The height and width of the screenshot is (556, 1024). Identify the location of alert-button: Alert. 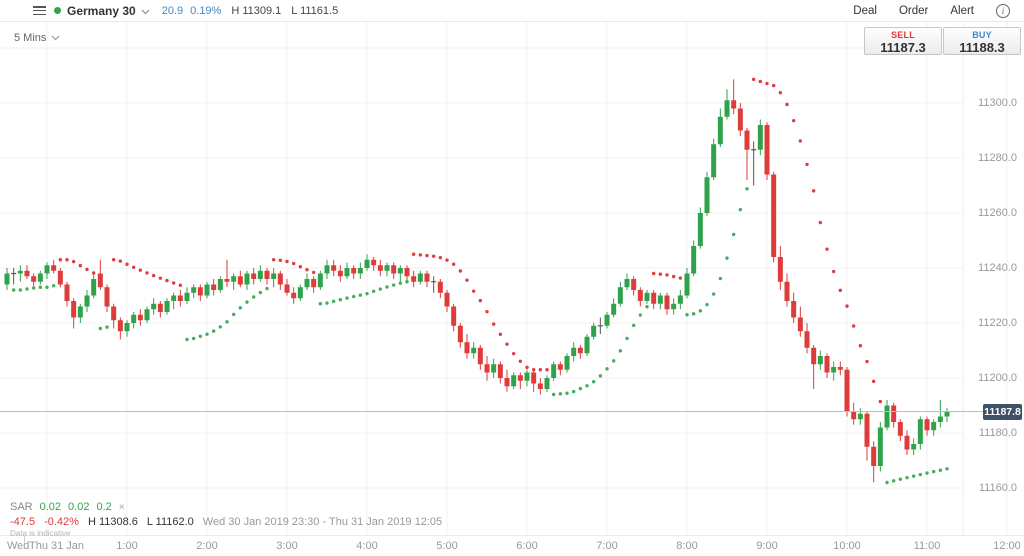
(962, 10).